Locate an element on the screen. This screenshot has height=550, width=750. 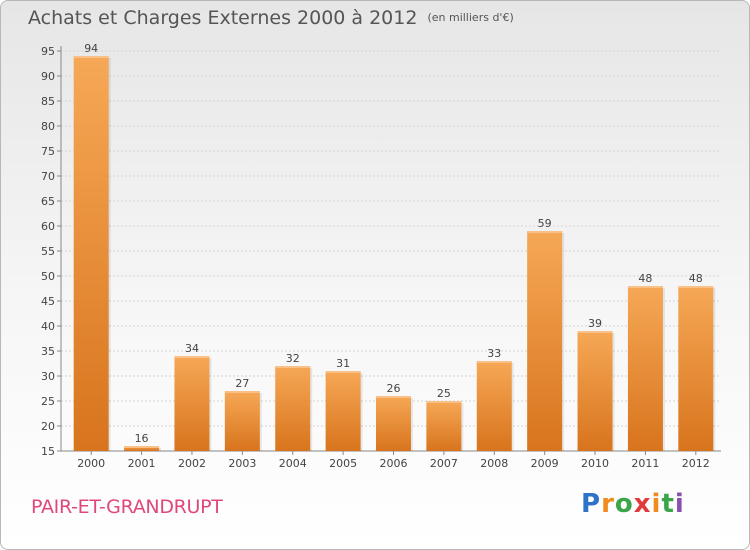
location-name: PAIR-ET-GRANDRUPT is located at coordinates (127, 507).